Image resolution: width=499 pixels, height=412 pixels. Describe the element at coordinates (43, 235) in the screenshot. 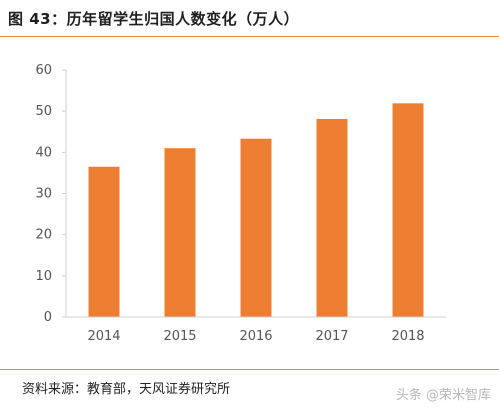

I see `y-tick-label: 20` at that location.